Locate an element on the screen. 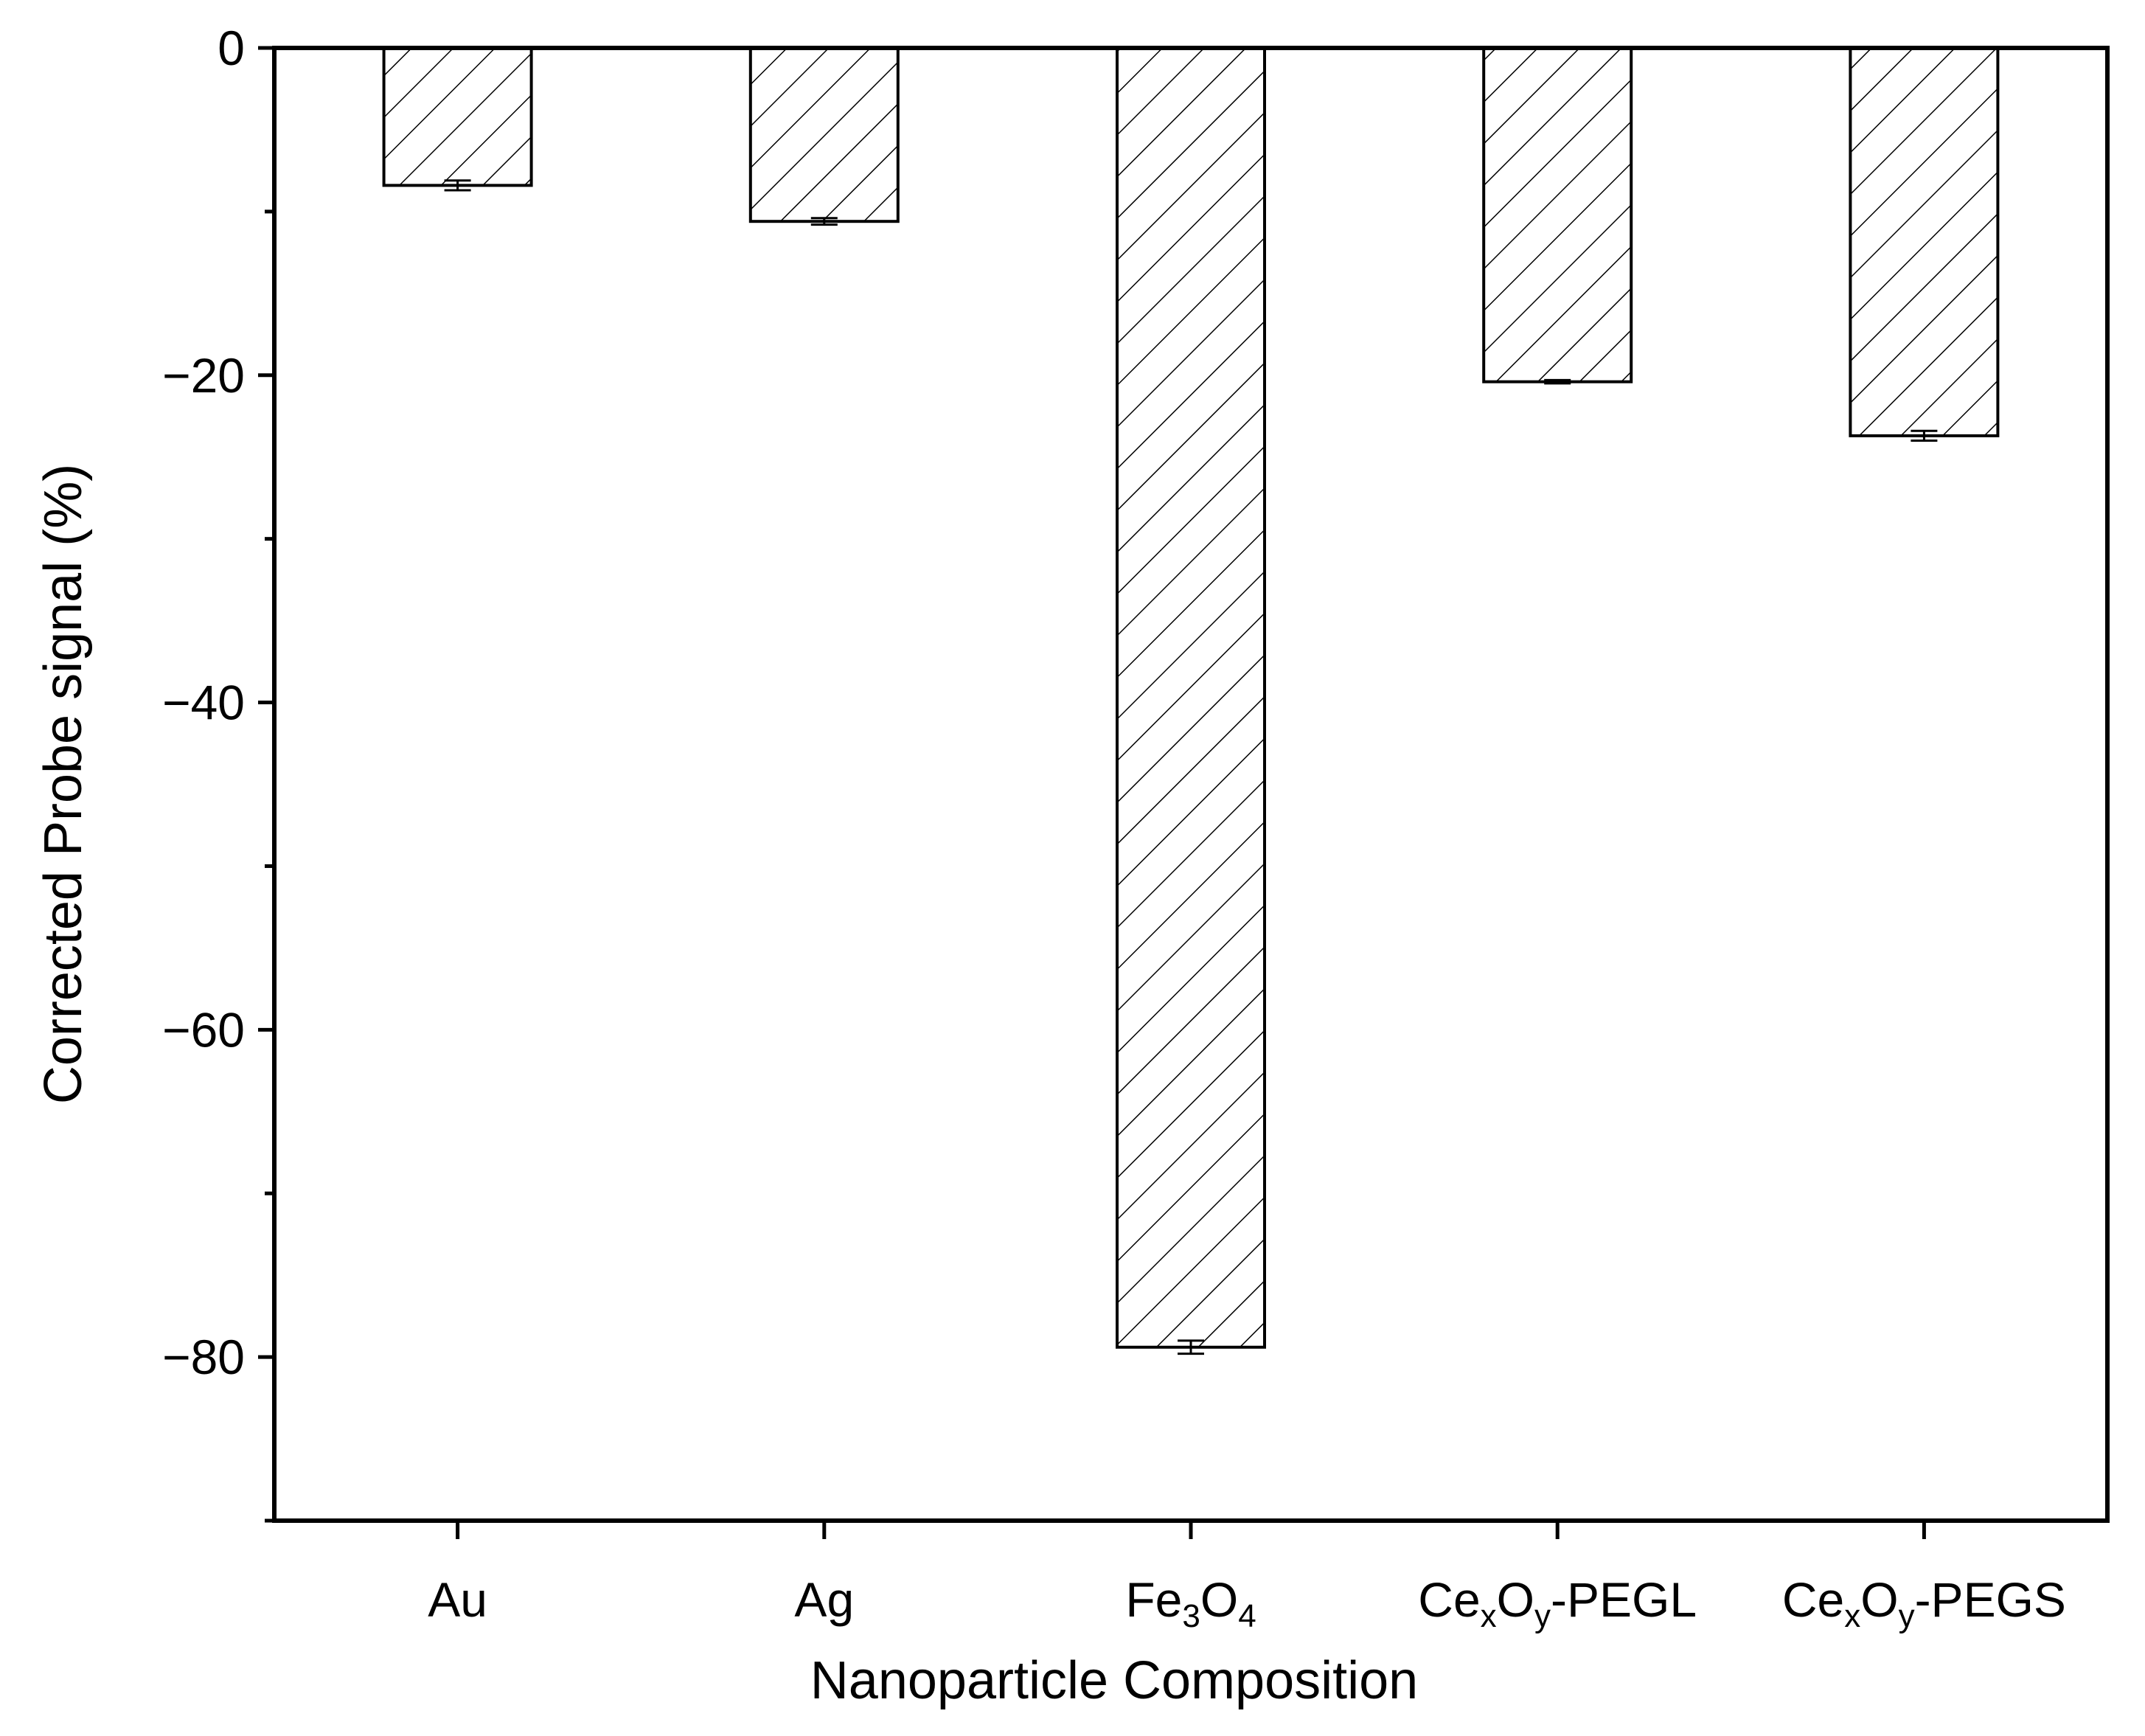  x-tick-label: Ag is located at coordinates (824, 1599).